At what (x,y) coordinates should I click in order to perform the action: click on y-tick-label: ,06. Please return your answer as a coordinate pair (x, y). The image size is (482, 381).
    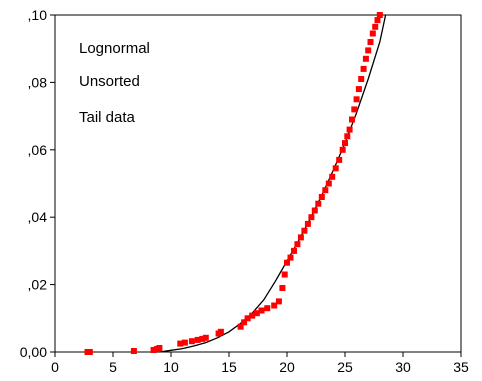
    Looking at the image, I should click on (38, 150).